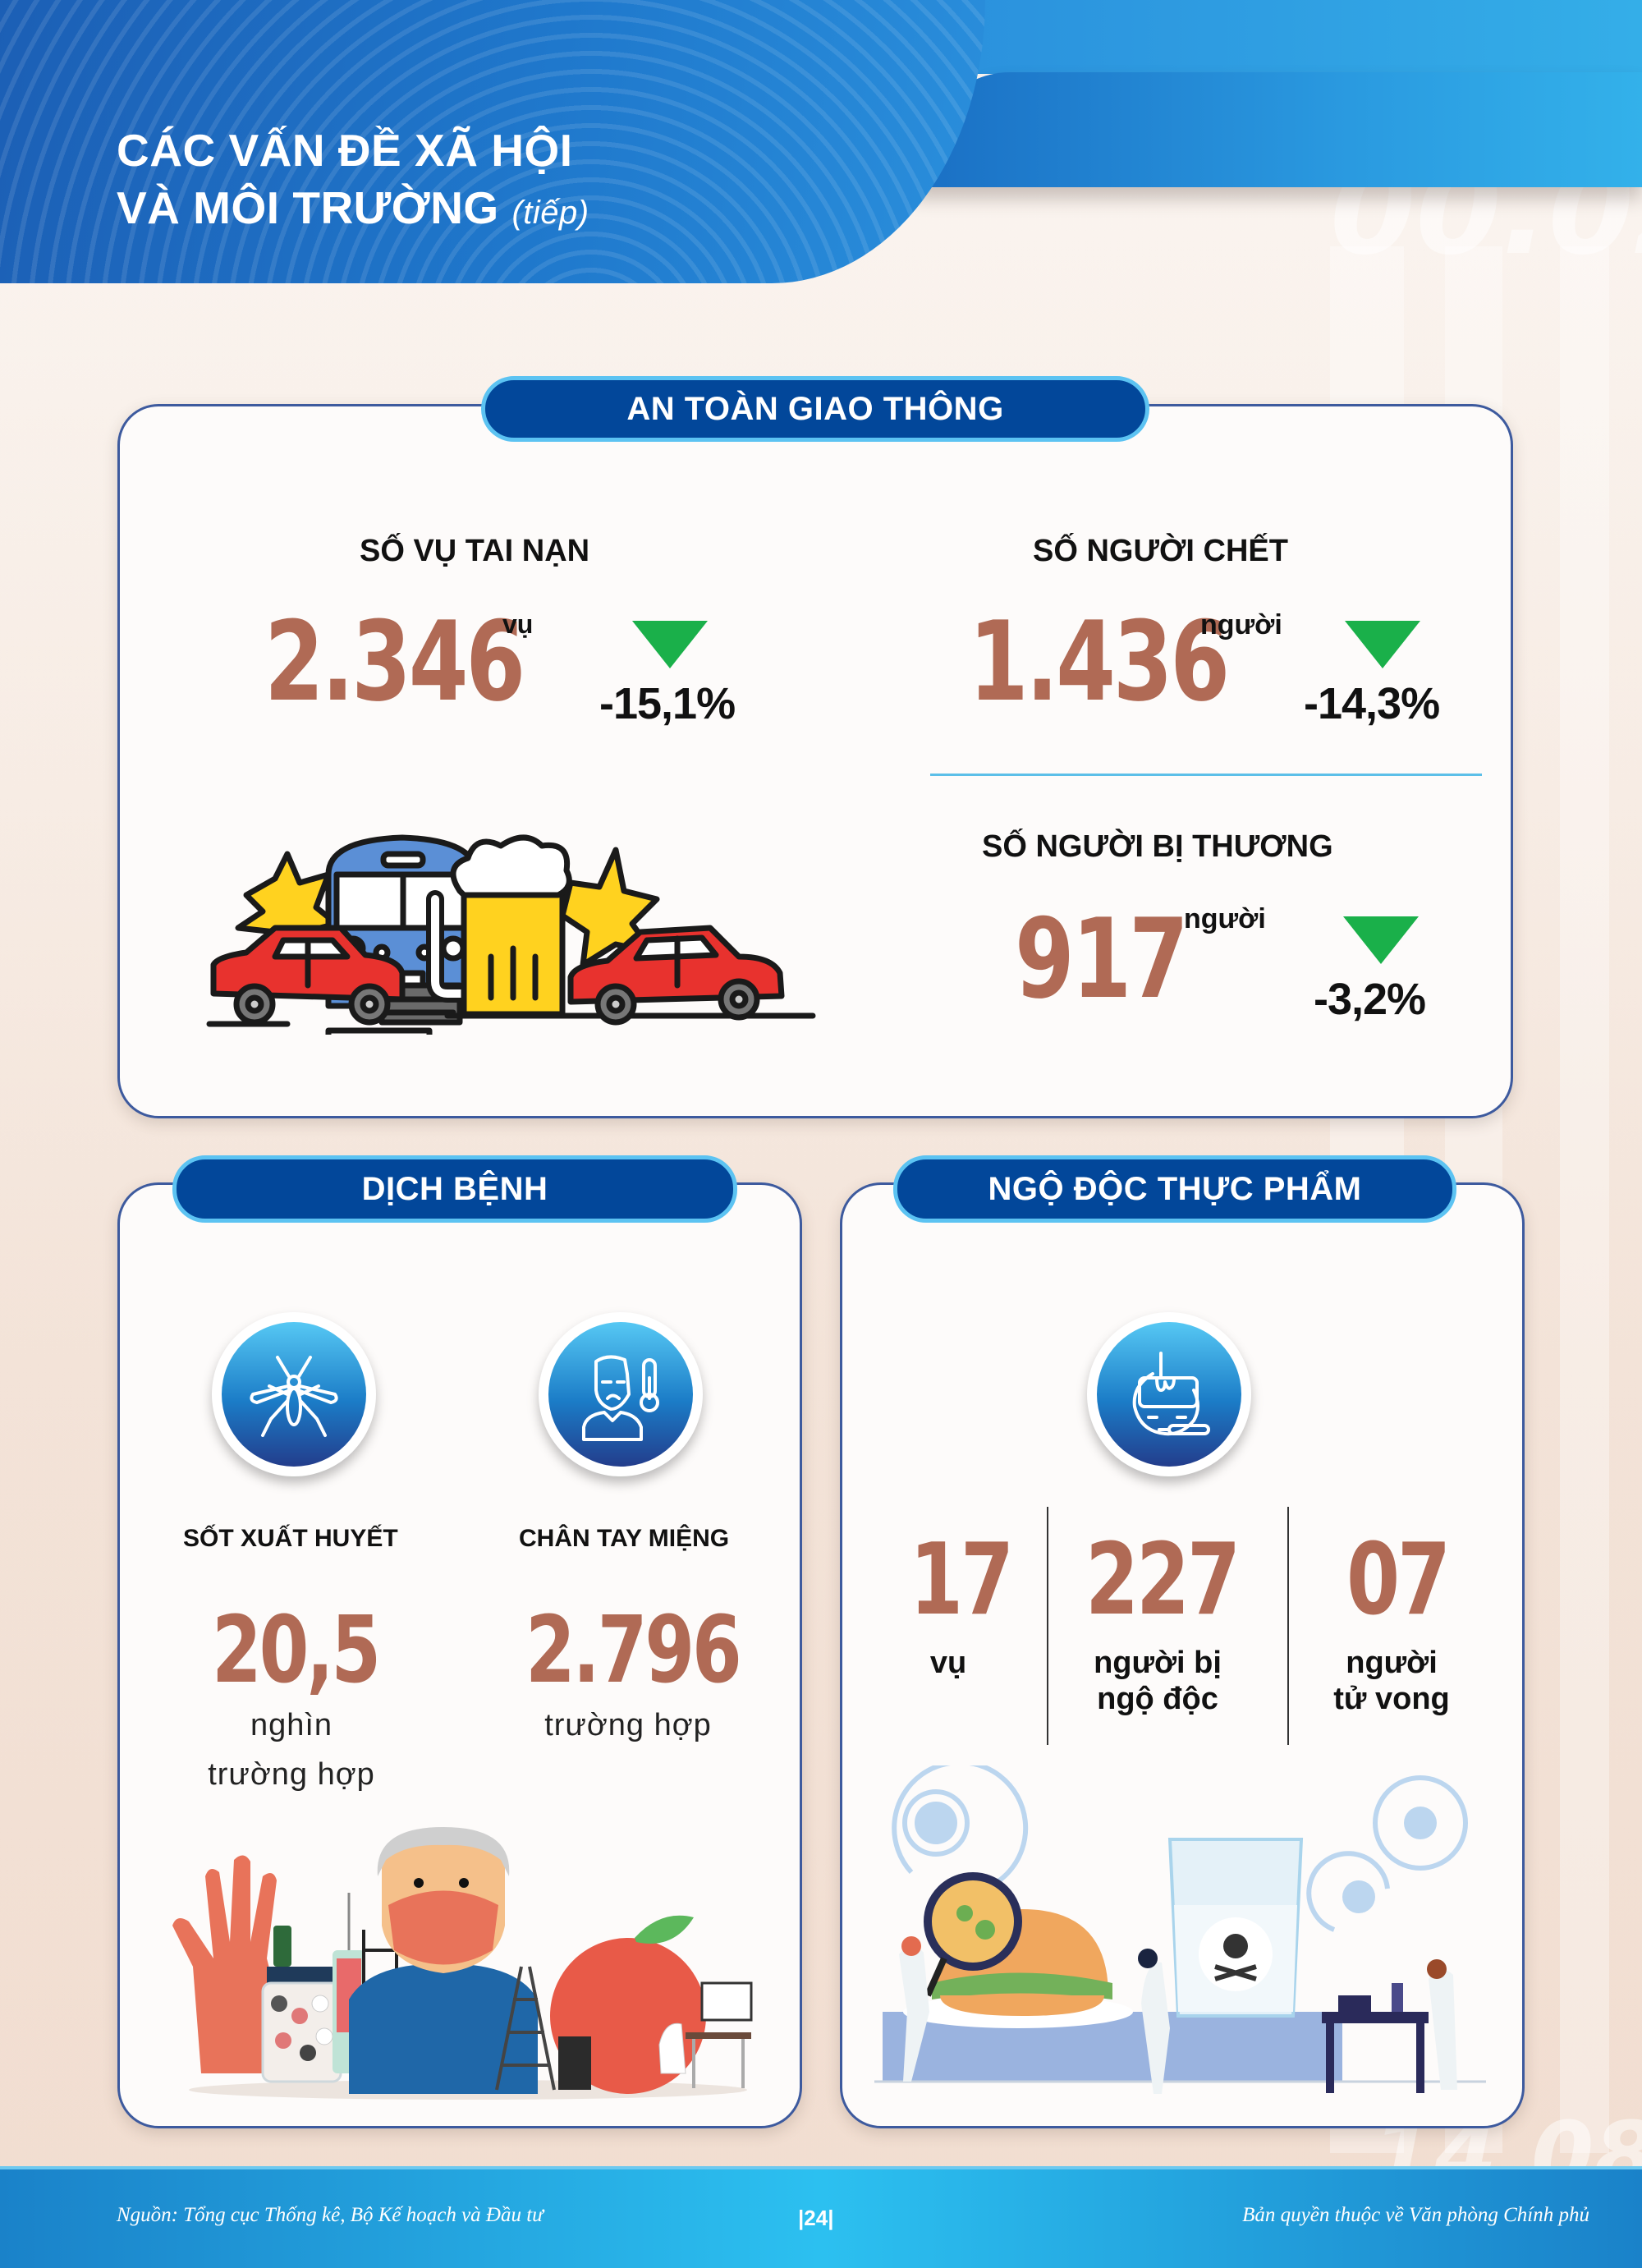  I want to click on food-cases-value: 17, so click(962, 1580).